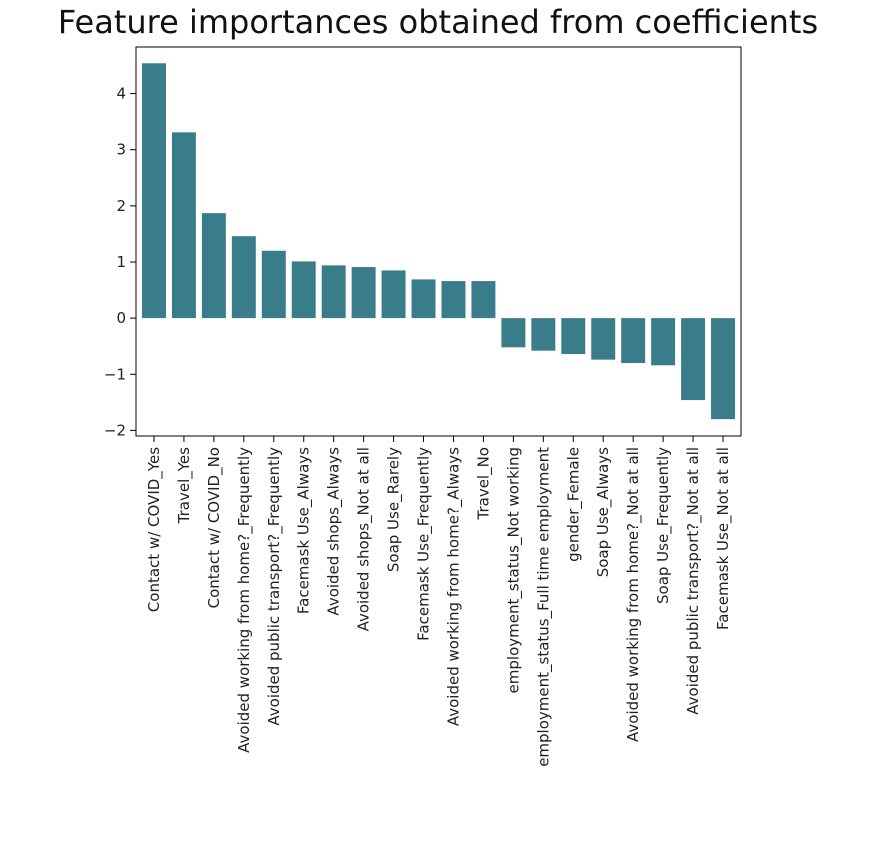 This screenshot has width=876, height=848. What do you see at coordinates (121, 318) in the screenshot?
I see `y-tick-label-3: 0` at bounding box center [121, 318].